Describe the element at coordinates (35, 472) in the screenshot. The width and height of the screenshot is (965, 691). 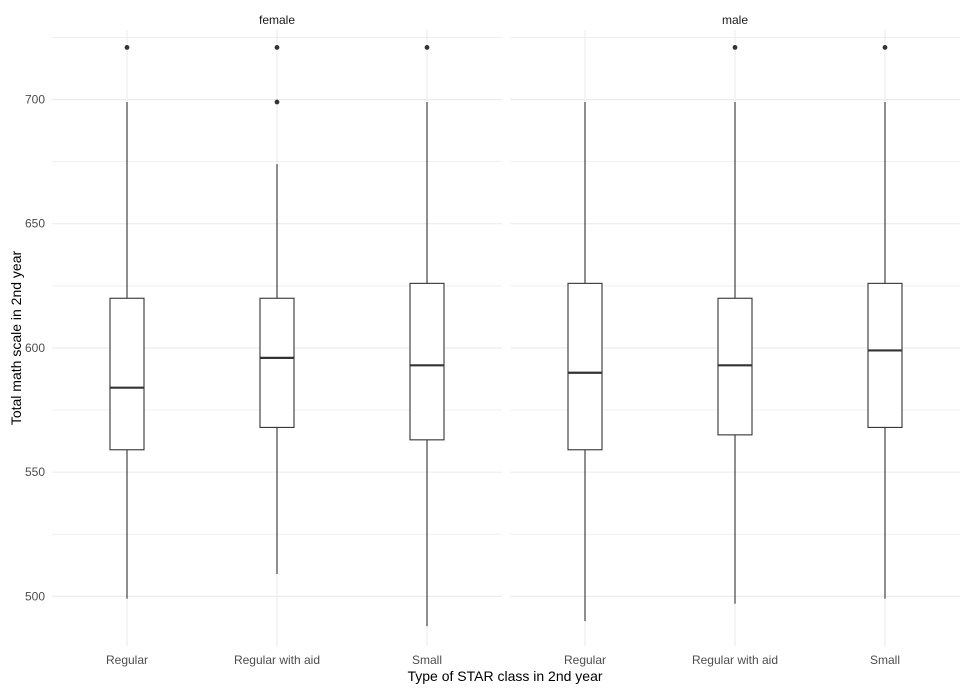
I see `y-tick-label: 550` at that location.